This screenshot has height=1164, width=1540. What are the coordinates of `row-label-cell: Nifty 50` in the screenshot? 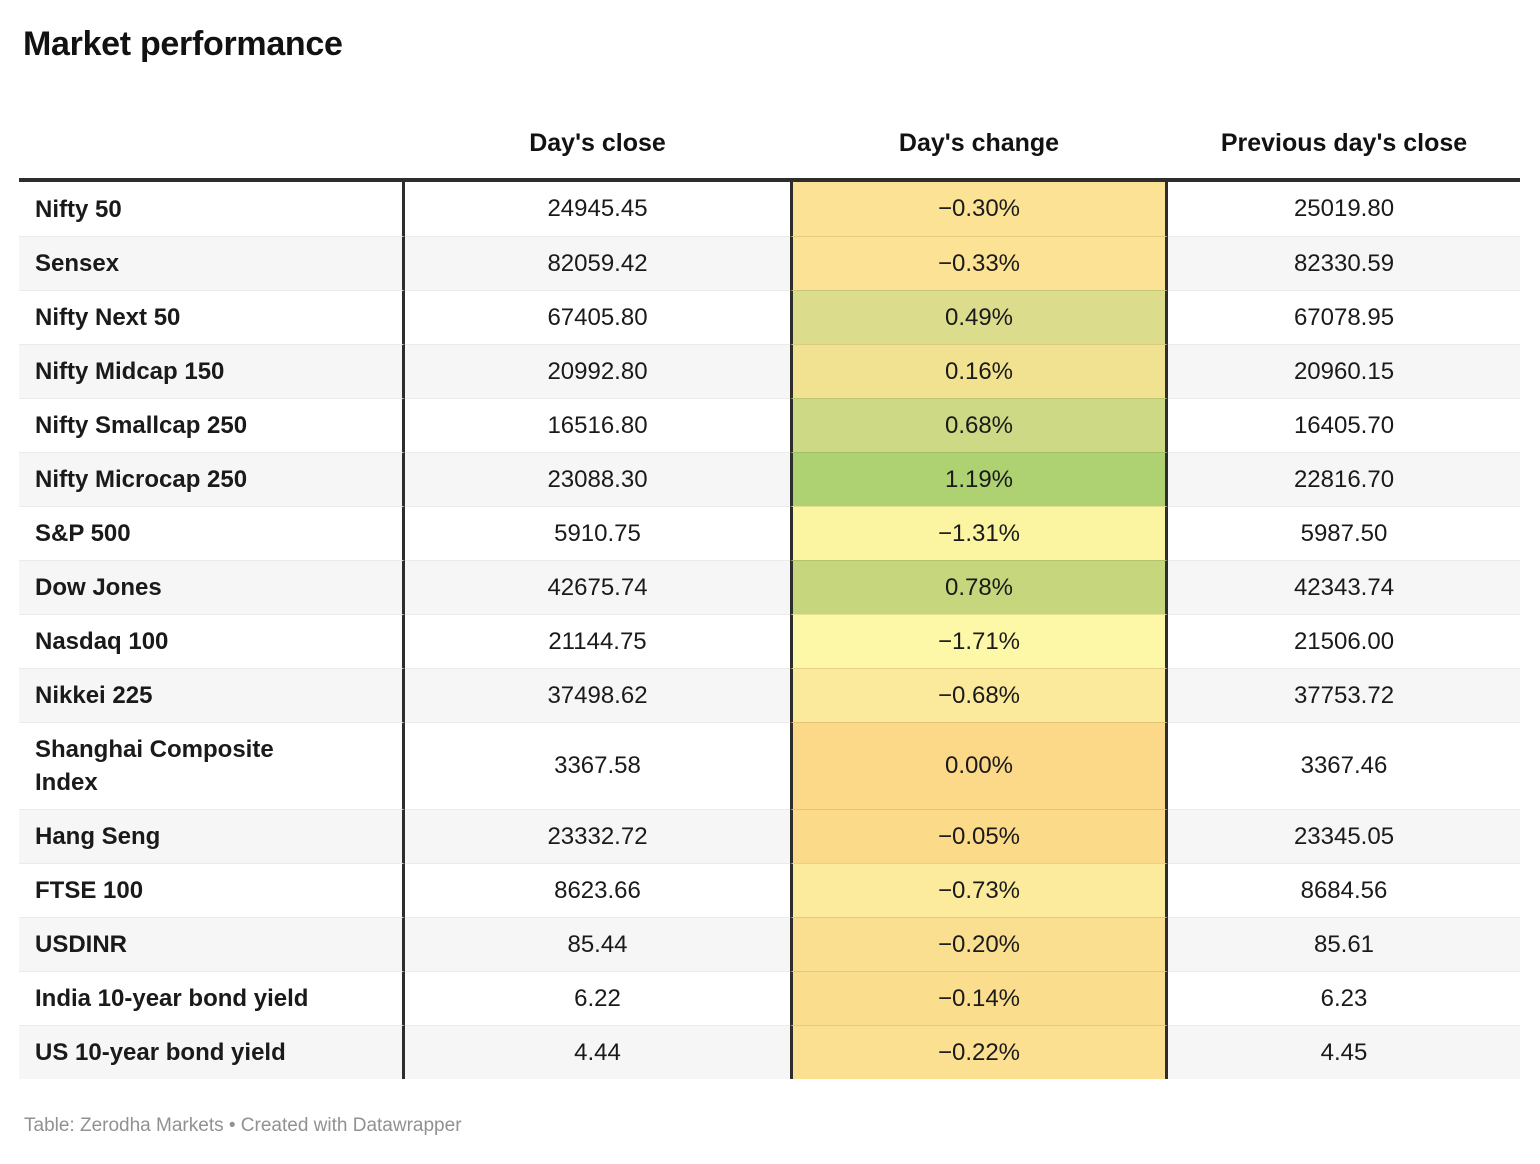 It's located at (212, 209).